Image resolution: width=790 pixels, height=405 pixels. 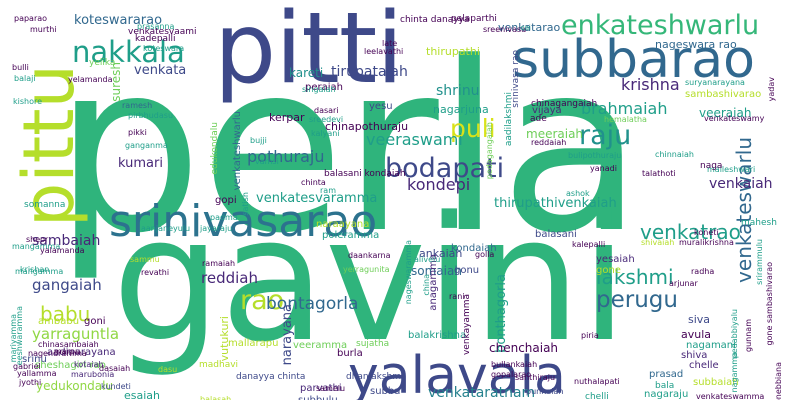 What do you see at coordinates (711, 166) in the screenshot?
I see `word: naga` at bounding box center [711, 166].